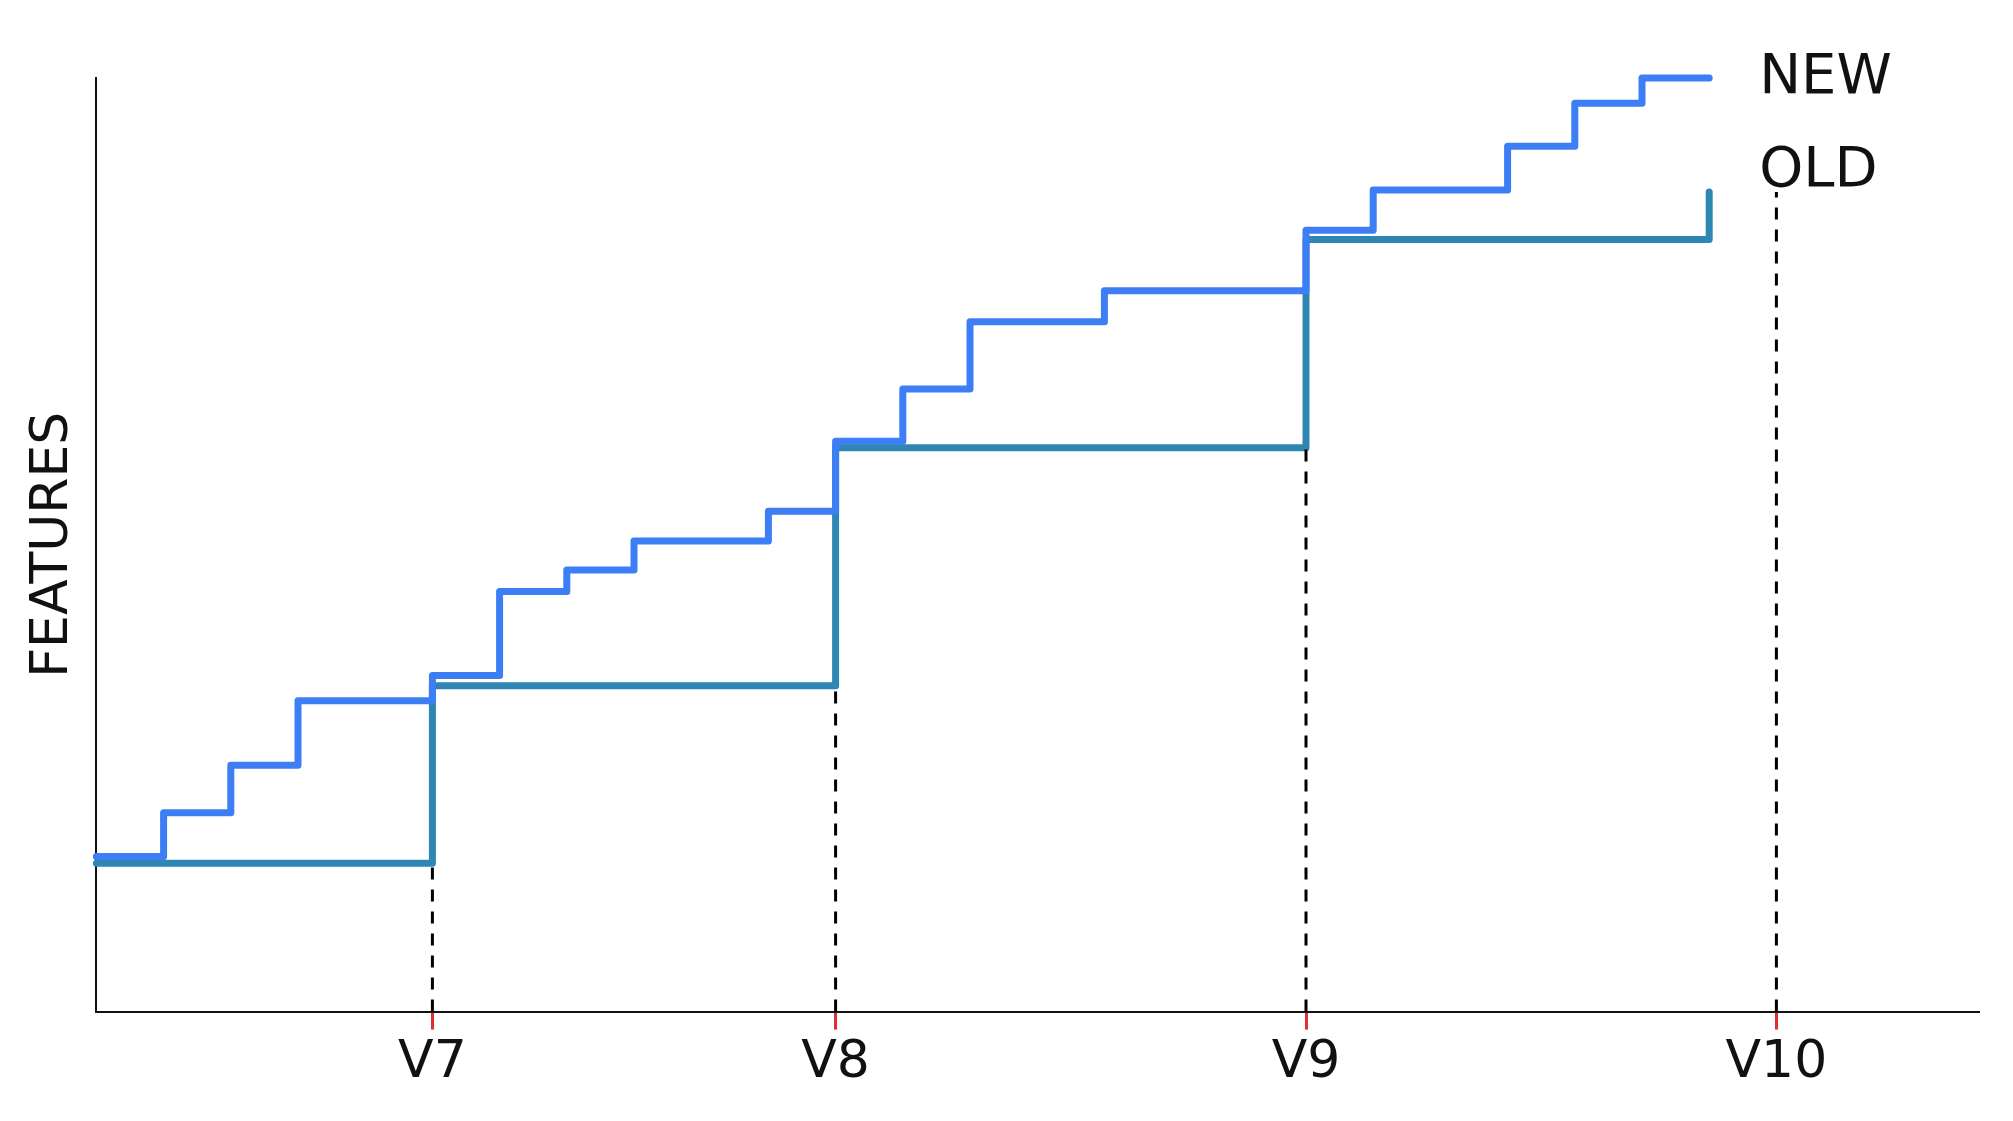 The image size is (2013, 1121). Describe the element at coordinates (1776, 1059) in the screenshot. I see `x-tick-label: V10` at that location.